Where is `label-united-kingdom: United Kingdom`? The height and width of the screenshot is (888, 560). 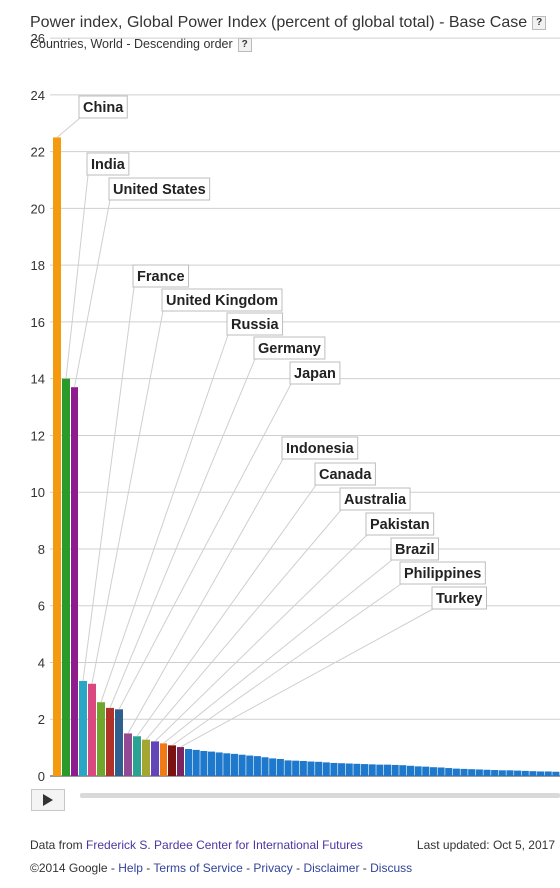
label-united-kingdom: United Kingdom is located at coordinates (222, 300).